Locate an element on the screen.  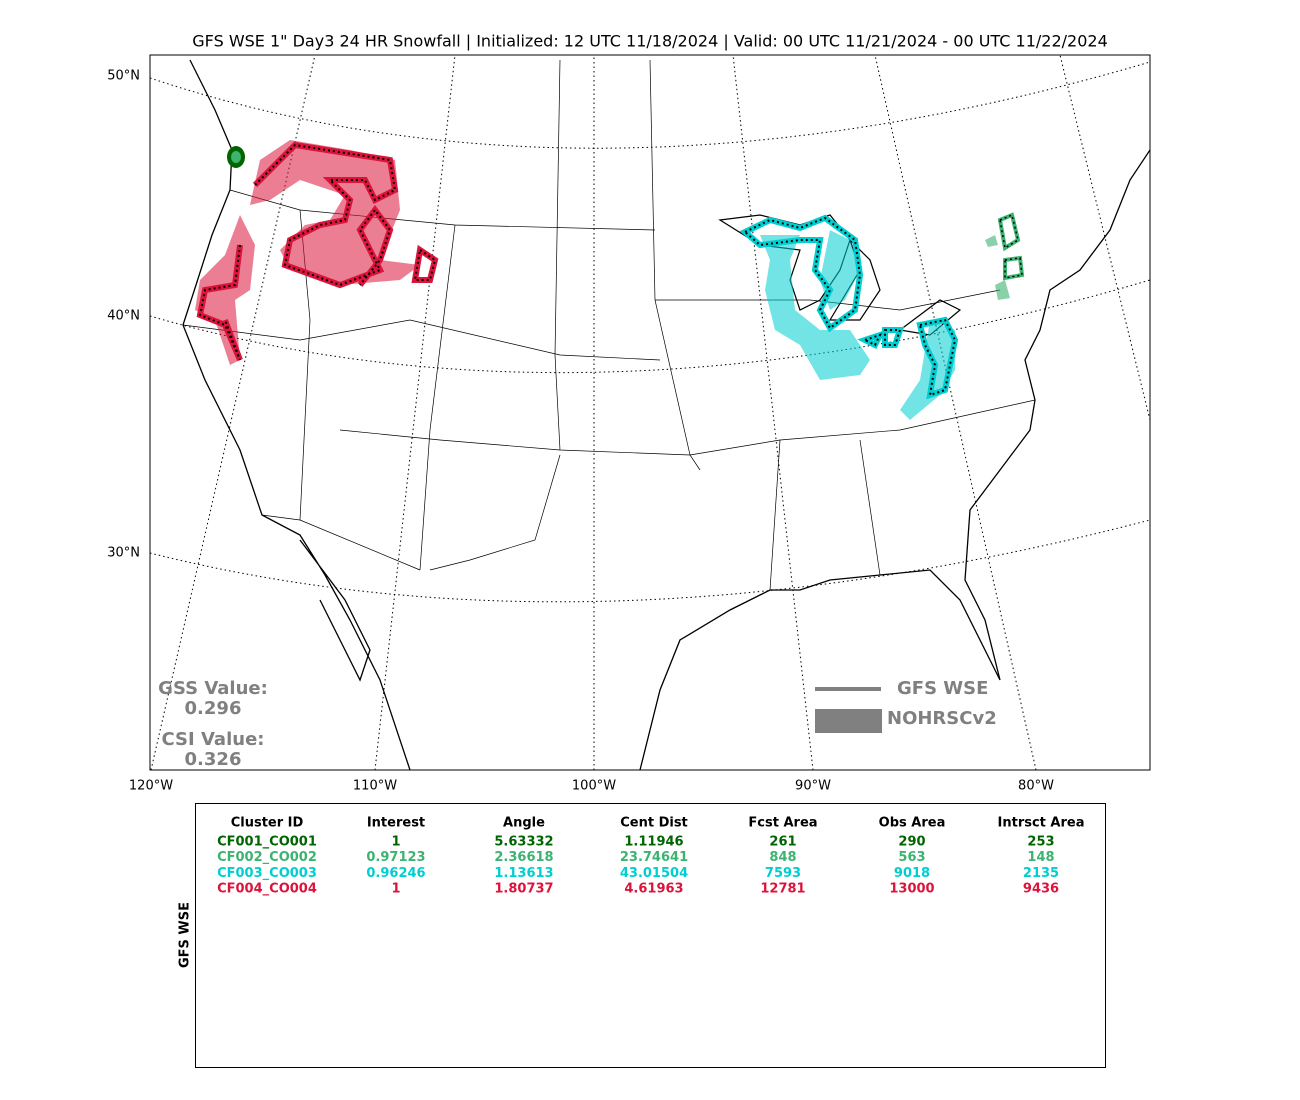
table-cell: CF001_CO001 is located at coordinates (267, 842).